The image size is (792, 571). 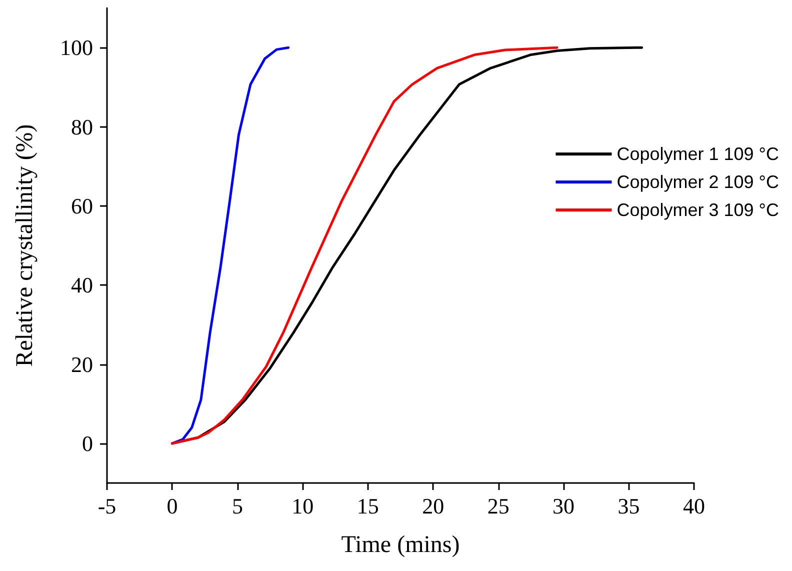 I want to click on legend-label: Copolymer 2 109 °C, so click(x=698, y=182).